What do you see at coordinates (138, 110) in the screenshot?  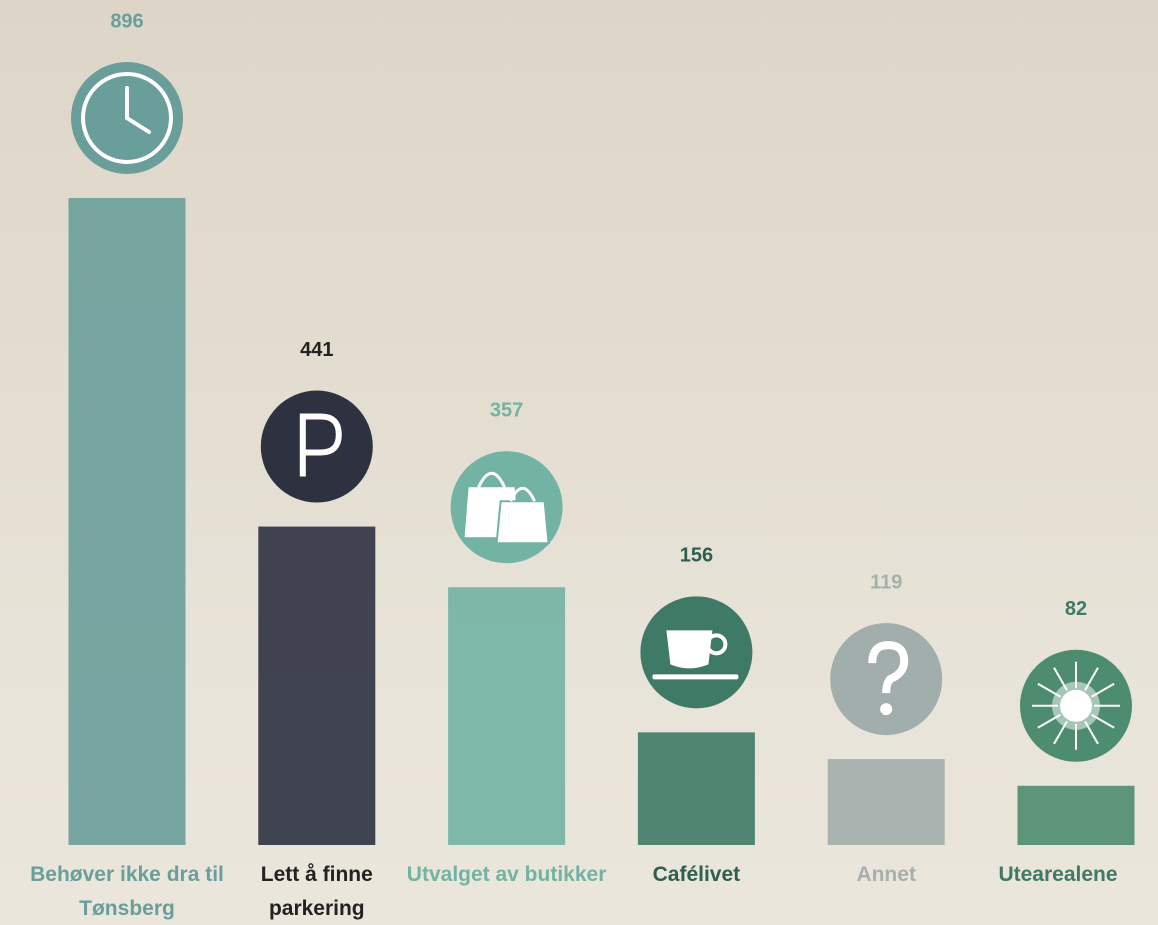 I see `clock-hands` at bounding box center [138, 110].